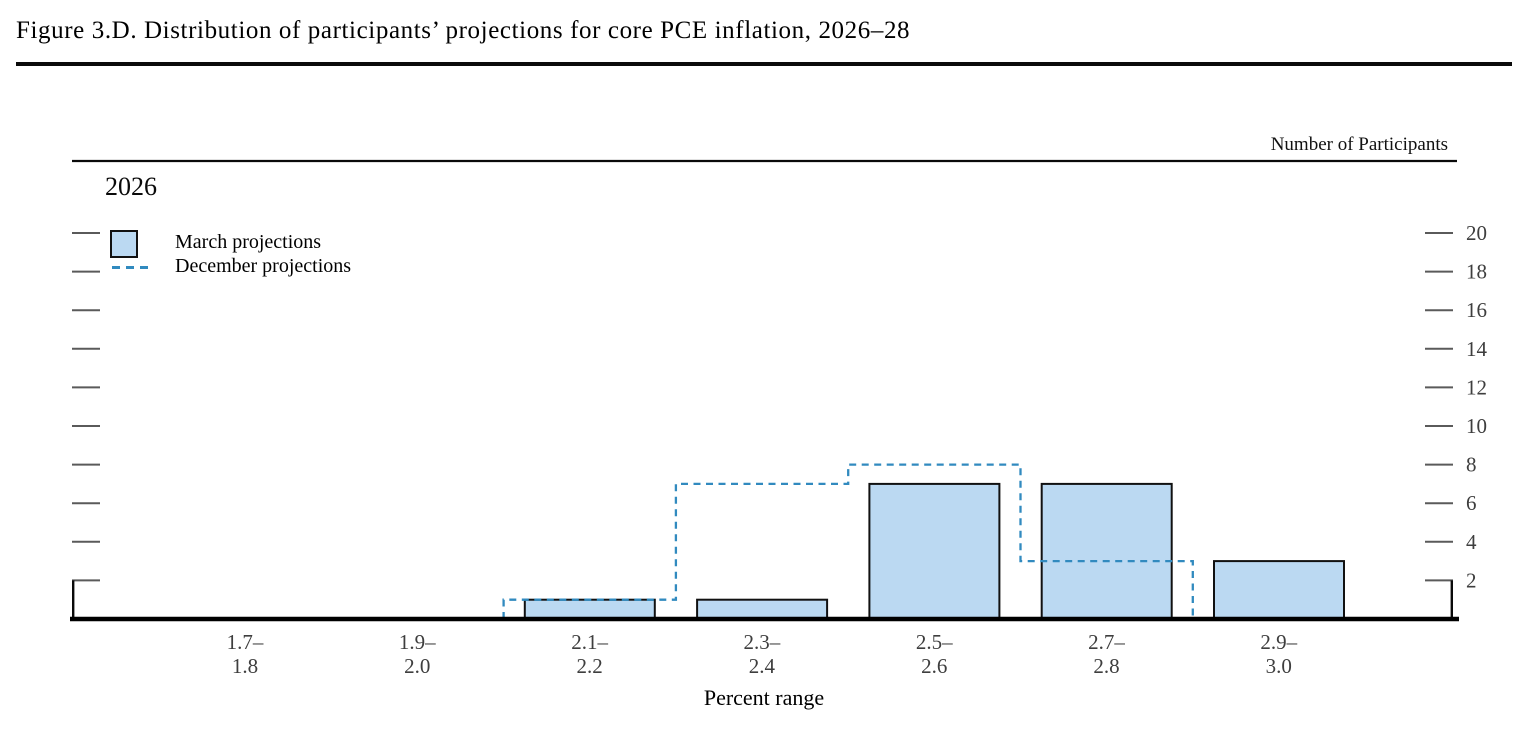 This screenshot has height=742, width=1528. What do you see at coordinates (1279, 590) in the screenshot?
I see `bar-march-2.9–3.0` at bounding box center [1279, 590].